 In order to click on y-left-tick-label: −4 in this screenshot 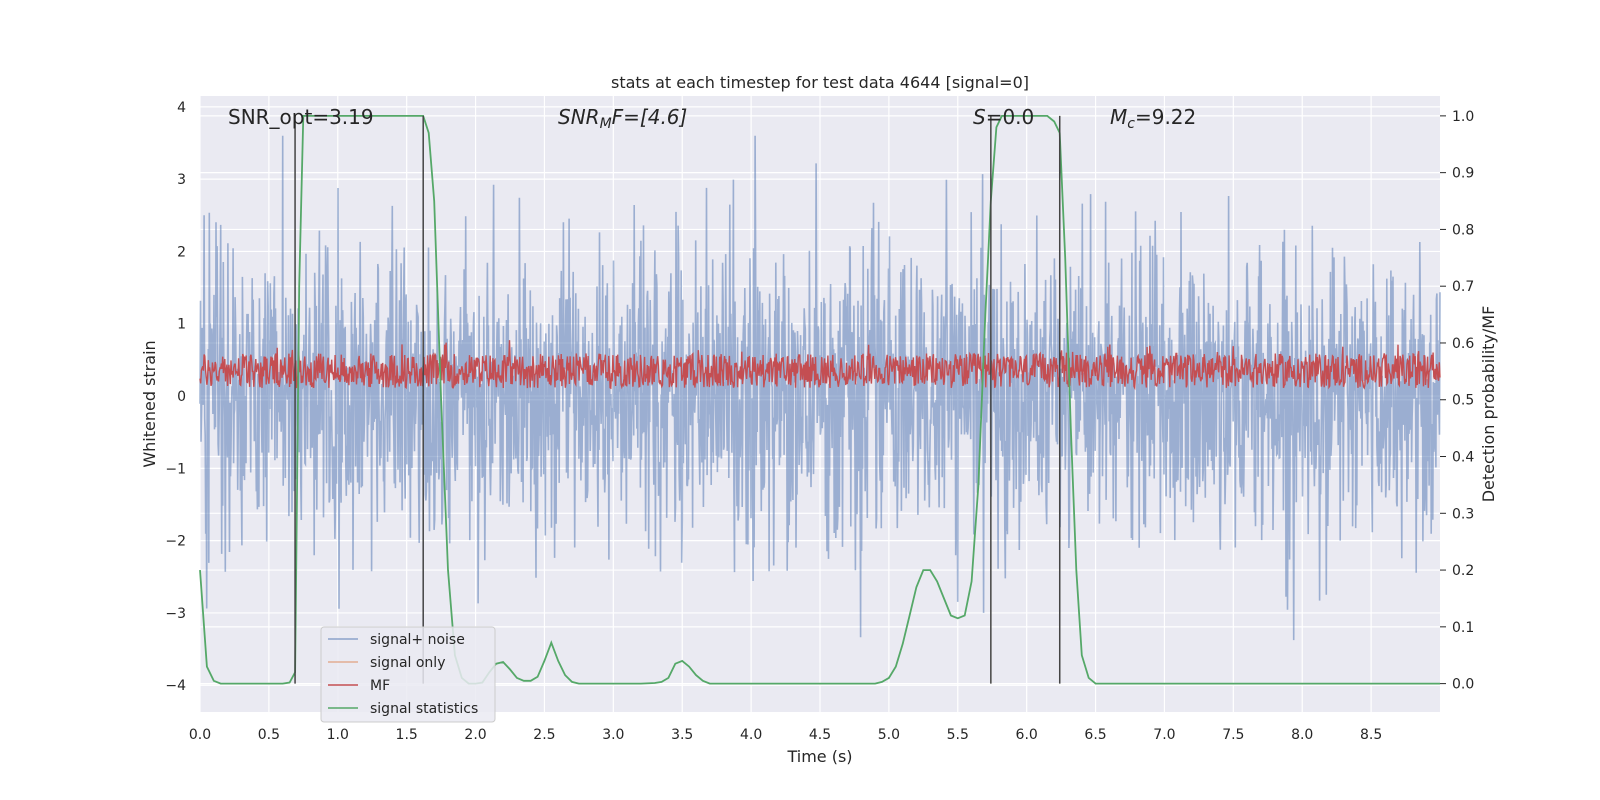, I will do `click(175, 686)`.